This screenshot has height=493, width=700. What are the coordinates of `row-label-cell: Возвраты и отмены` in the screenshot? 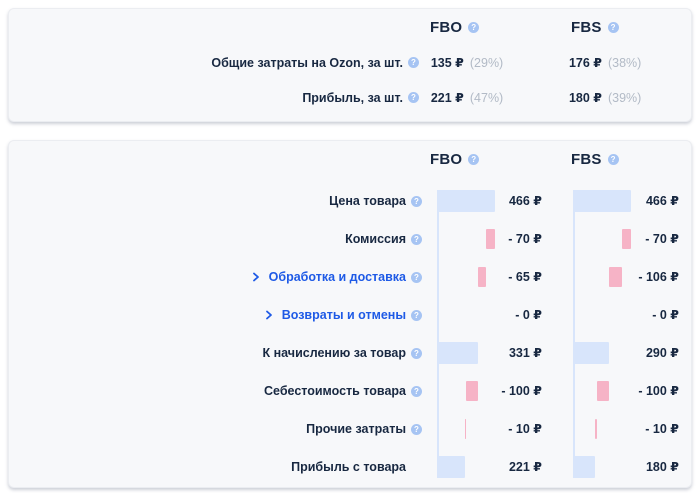 It's located at (207, 315).